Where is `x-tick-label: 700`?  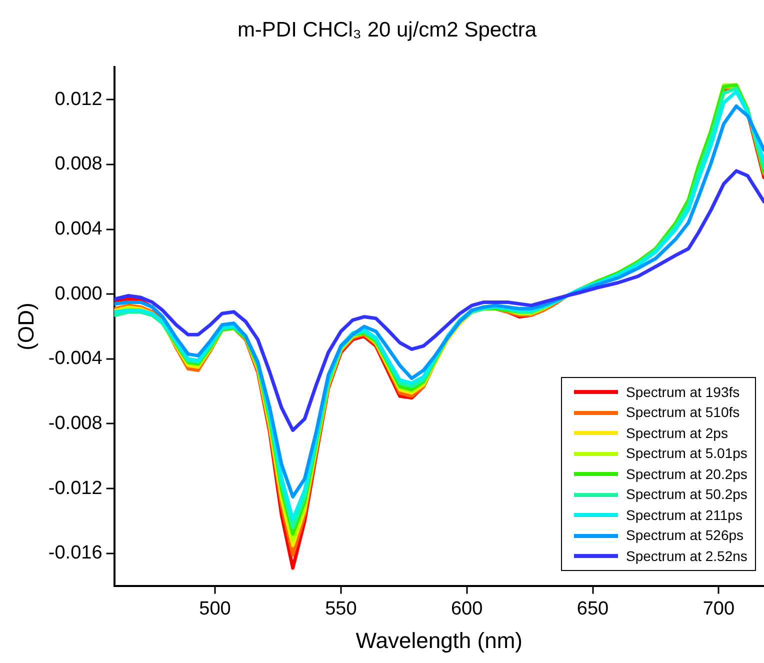 x-tick-label: 700 is located at coordinates (718, 609).